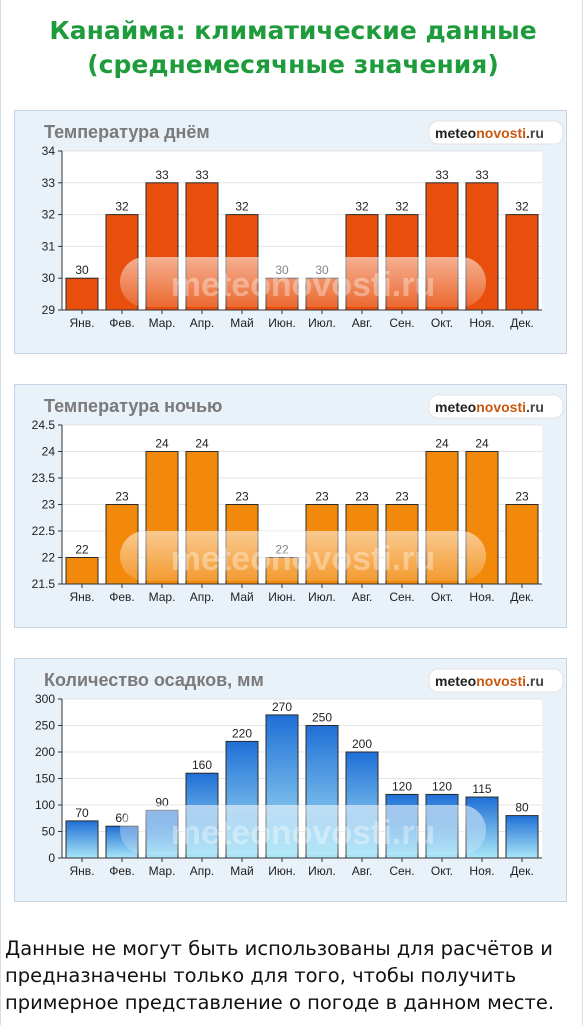 The height and width of the screenshot is (1025, 586). Describe the element at coordinates (322, 718) in the screenshot. I see `bar-value-label: 250` at that location.